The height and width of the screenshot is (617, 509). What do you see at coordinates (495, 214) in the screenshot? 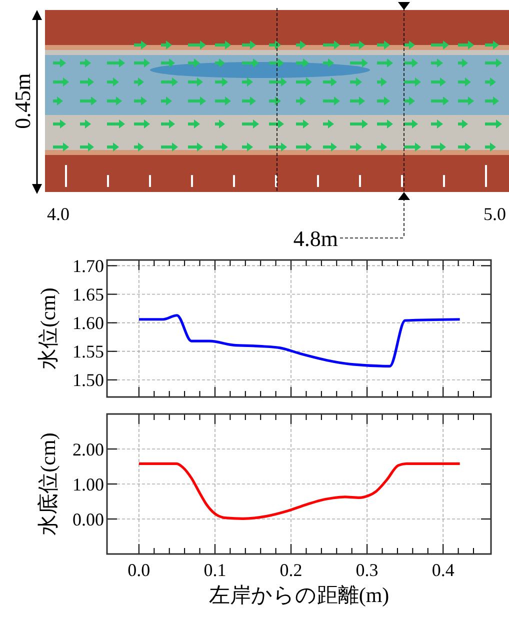
I see `text: 5.0` at bounding box center [495, 214].